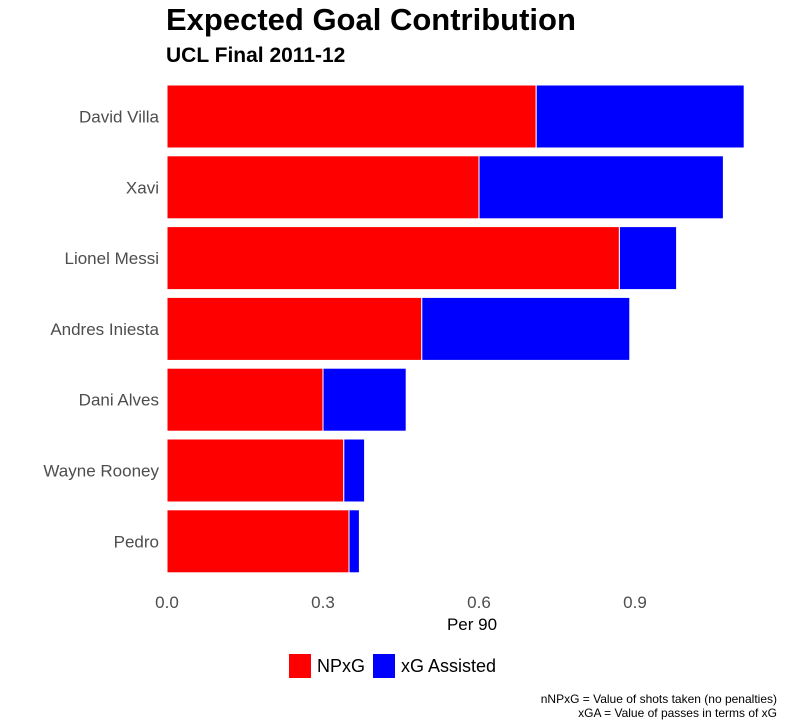 The height and width of the screenshot is (728, 785). What do you see at coordinates (136, 541) in the screenshot?
I see `y-tick-label-pedro: Pedro` at bounding box center [136, 541].